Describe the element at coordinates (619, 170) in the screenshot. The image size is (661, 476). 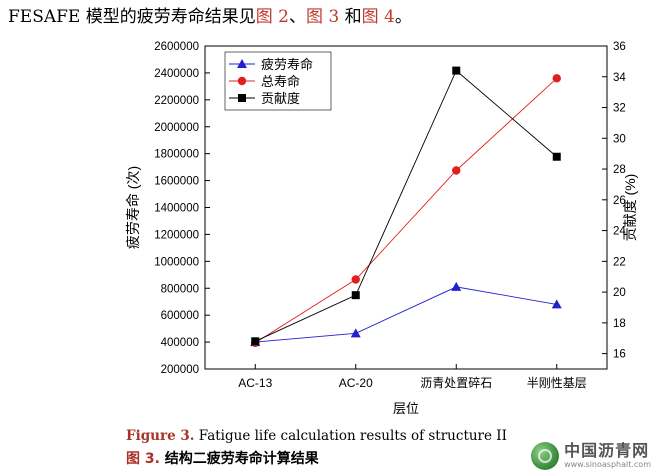
I see `y2-tick-label: 28` at that location.